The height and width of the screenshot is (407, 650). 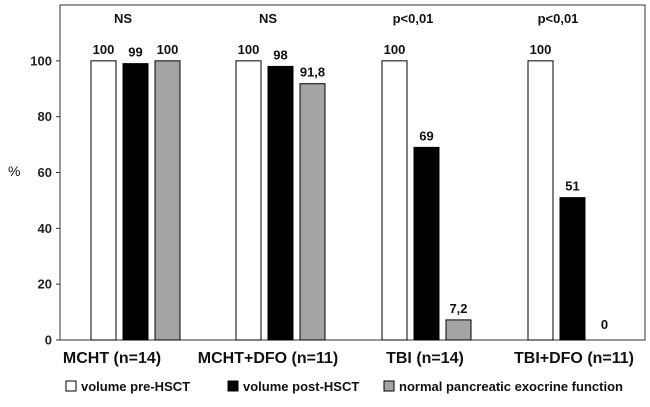 I want to click on y-tick-label: 80, so click(x=45, y=116).